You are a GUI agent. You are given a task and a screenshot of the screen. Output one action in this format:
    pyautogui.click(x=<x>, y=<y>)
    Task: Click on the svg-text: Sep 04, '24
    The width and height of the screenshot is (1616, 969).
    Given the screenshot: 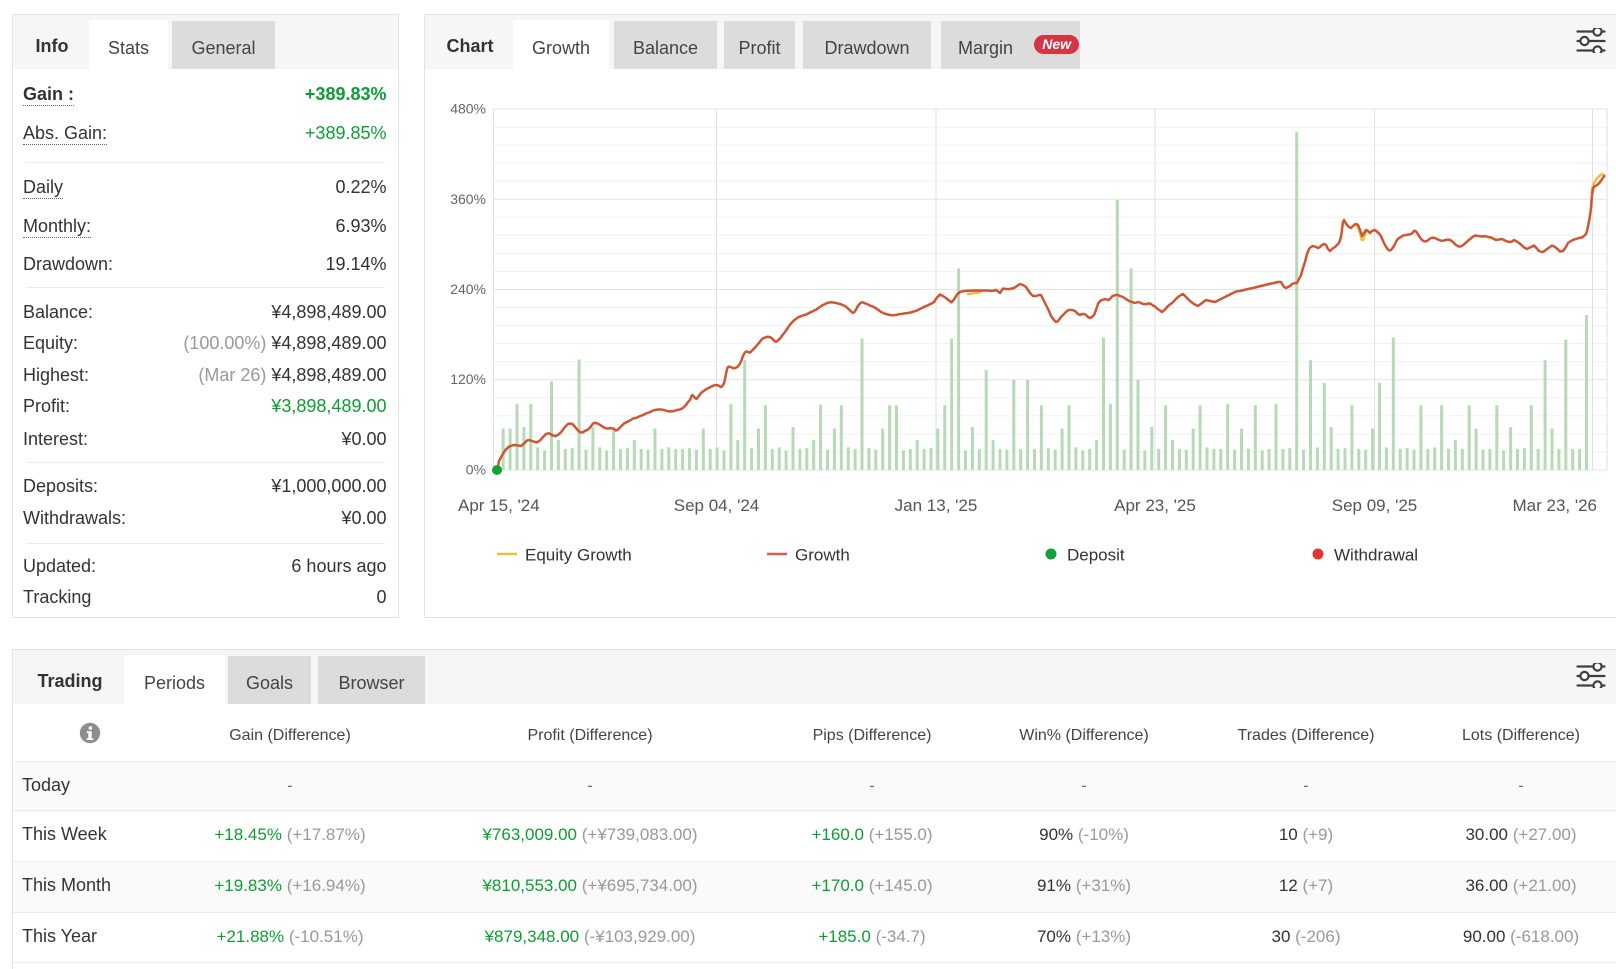 What is the action you would take?
    pyautogui.click(x=716, y=505)
    